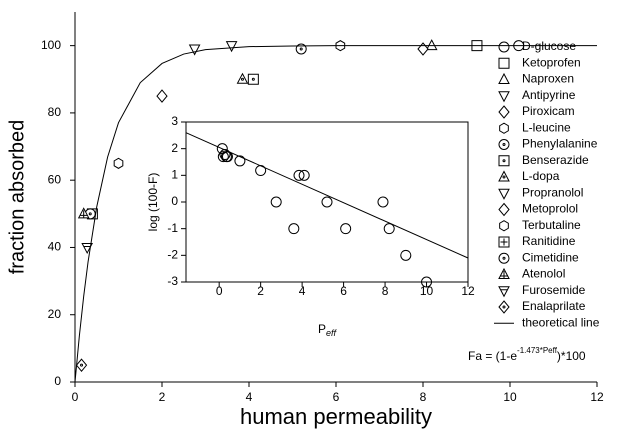  I want to click on y-tick-label: -3, so click(172, 281).